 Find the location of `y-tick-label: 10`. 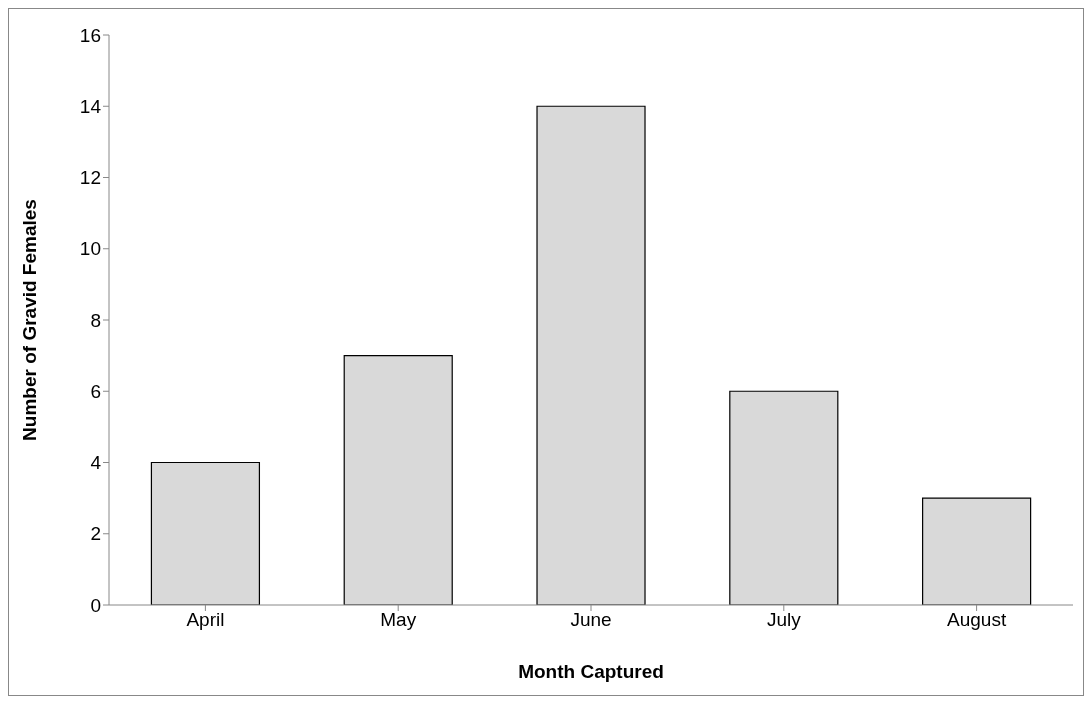

y-tick-label: 10 is located at coordinates (90, 249).